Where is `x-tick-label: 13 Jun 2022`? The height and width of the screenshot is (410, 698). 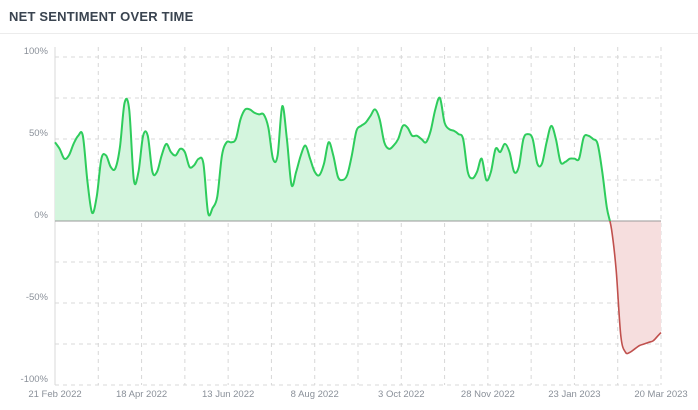
x-tick-label: 13 Jun 2022 is located at coordinates (228, 394).